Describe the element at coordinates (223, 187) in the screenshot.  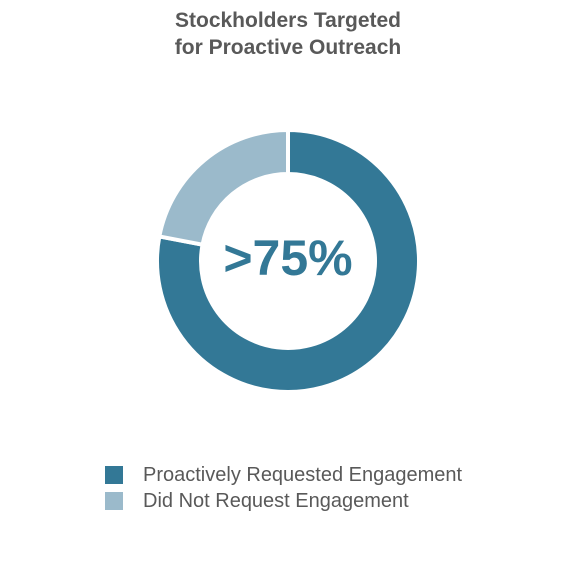
I see `donut-slice-did-not-request` at that location.